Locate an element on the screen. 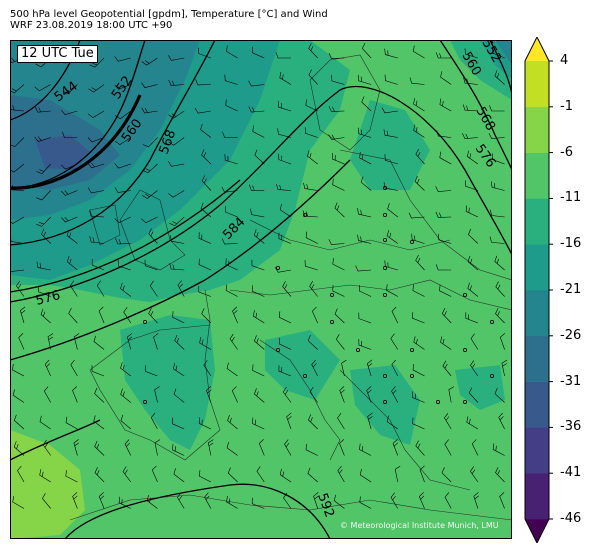 This screenshot has height=552, width=599. temperature-region-minus26-corner is located at coordinates (503, 52).